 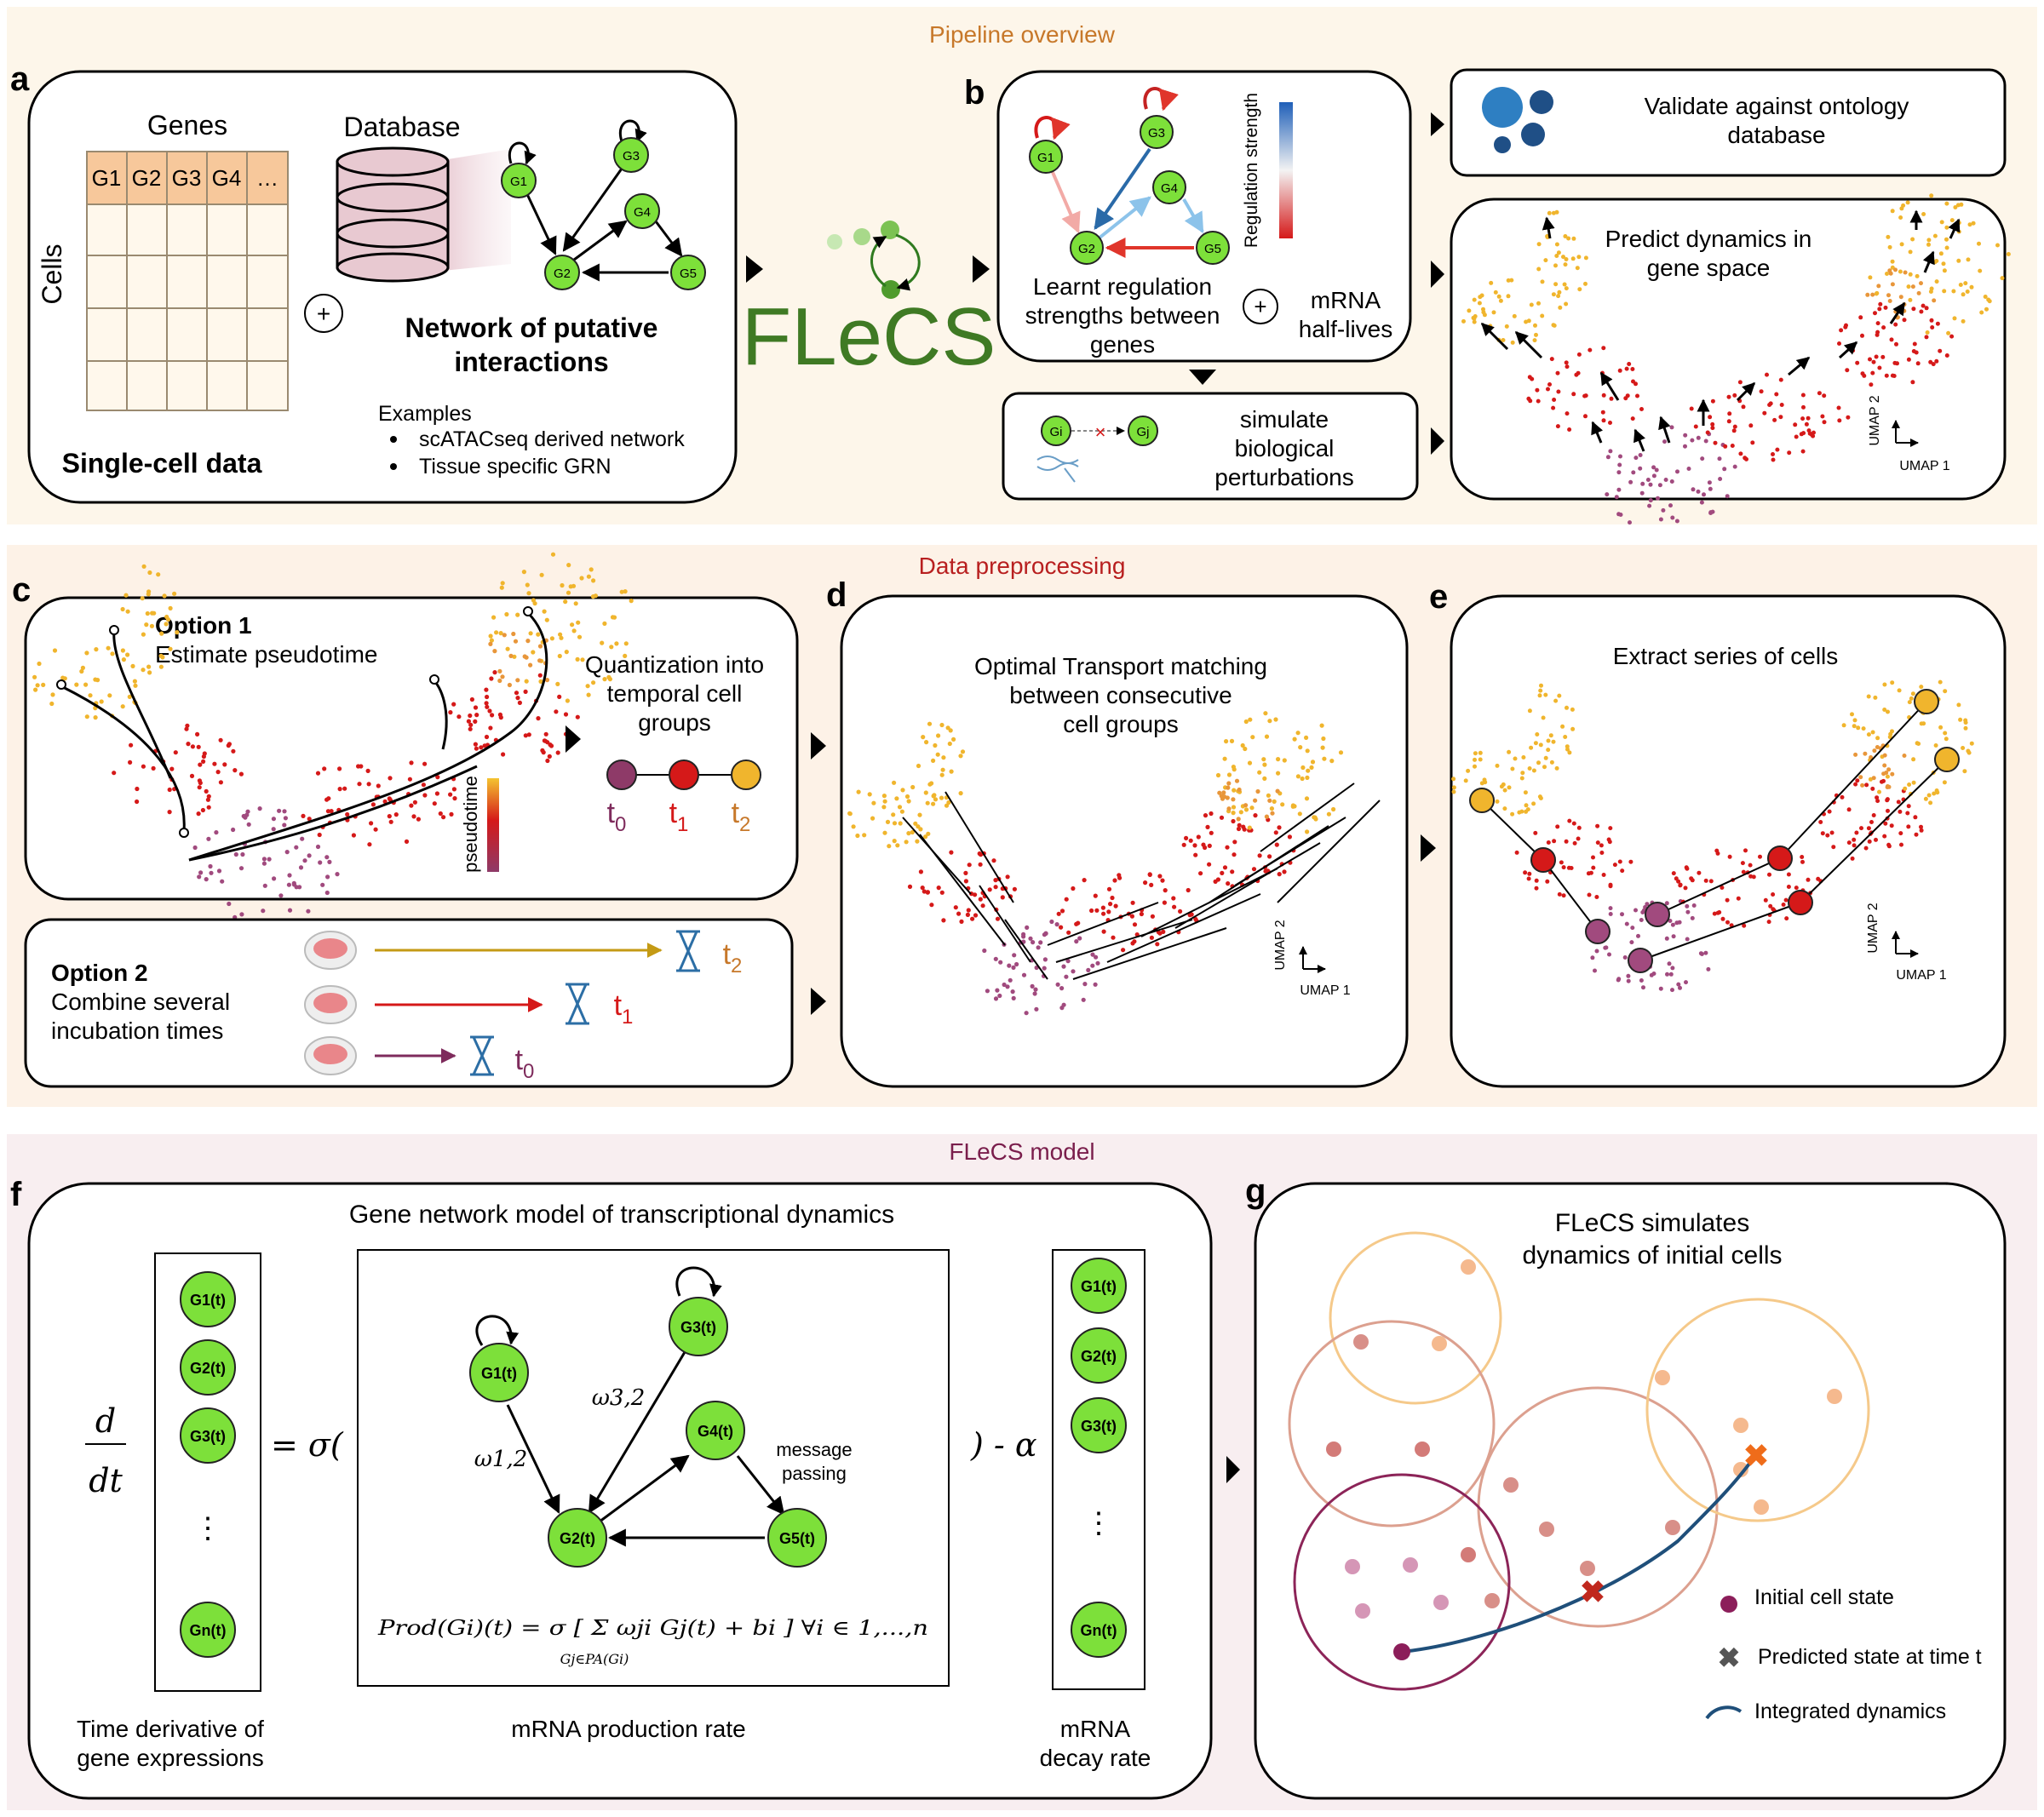 What do you see at coordinates (393, 214) in the screenshot?
I see `database-icon` at bounding box center [393, 214].